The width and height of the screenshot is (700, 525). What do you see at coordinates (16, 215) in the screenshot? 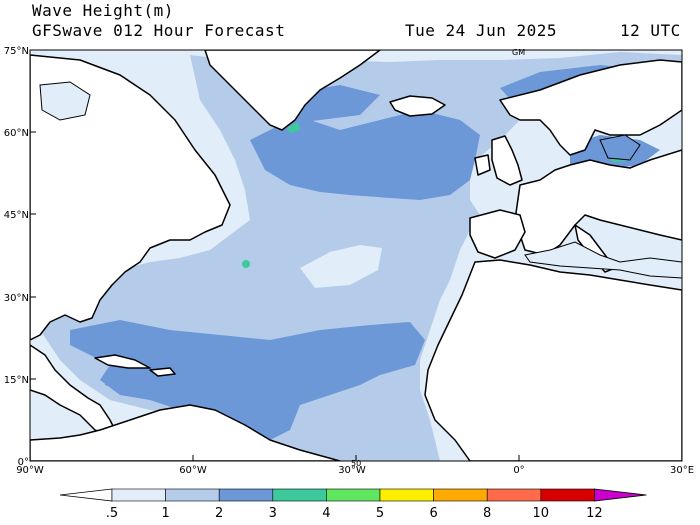
I see `lat-label-45n: 45°N` at bounding box center [16, 215].